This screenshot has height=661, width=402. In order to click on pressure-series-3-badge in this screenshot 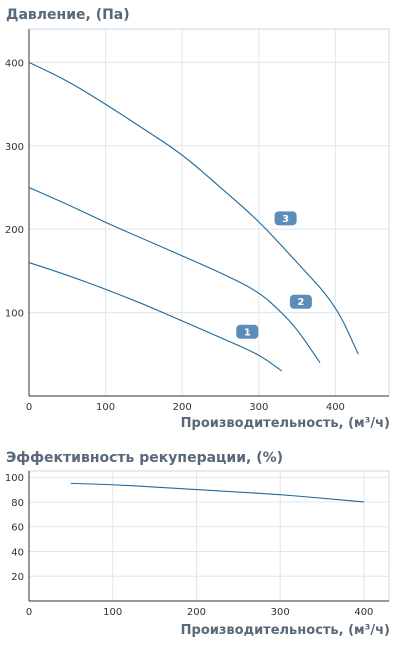, I will do `click(285, 218)`.